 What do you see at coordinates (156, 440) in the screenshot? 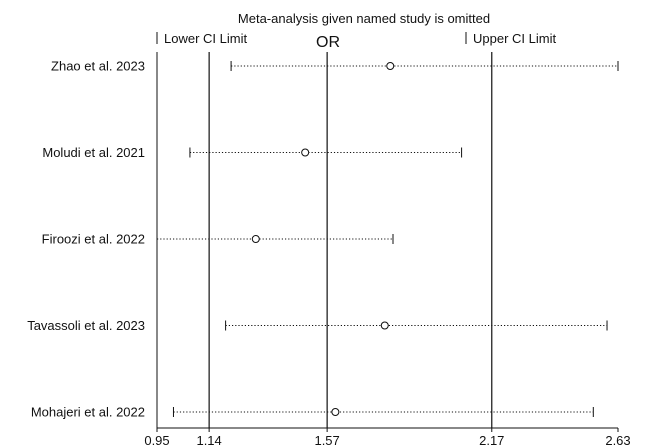
I see `x-tick-label-0: 0.95` at bounding box center [156, 440].